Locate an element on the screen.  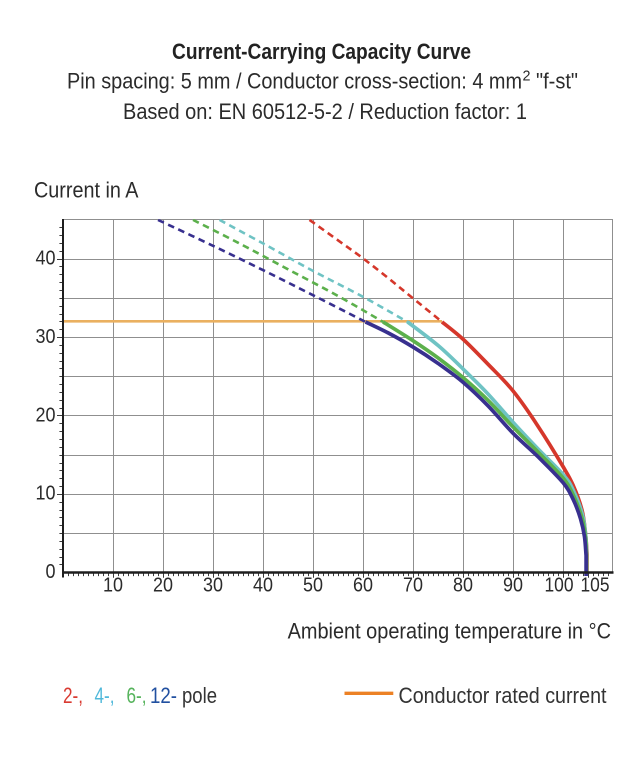
svg-text: 50 is located at coordinates (313, 585).